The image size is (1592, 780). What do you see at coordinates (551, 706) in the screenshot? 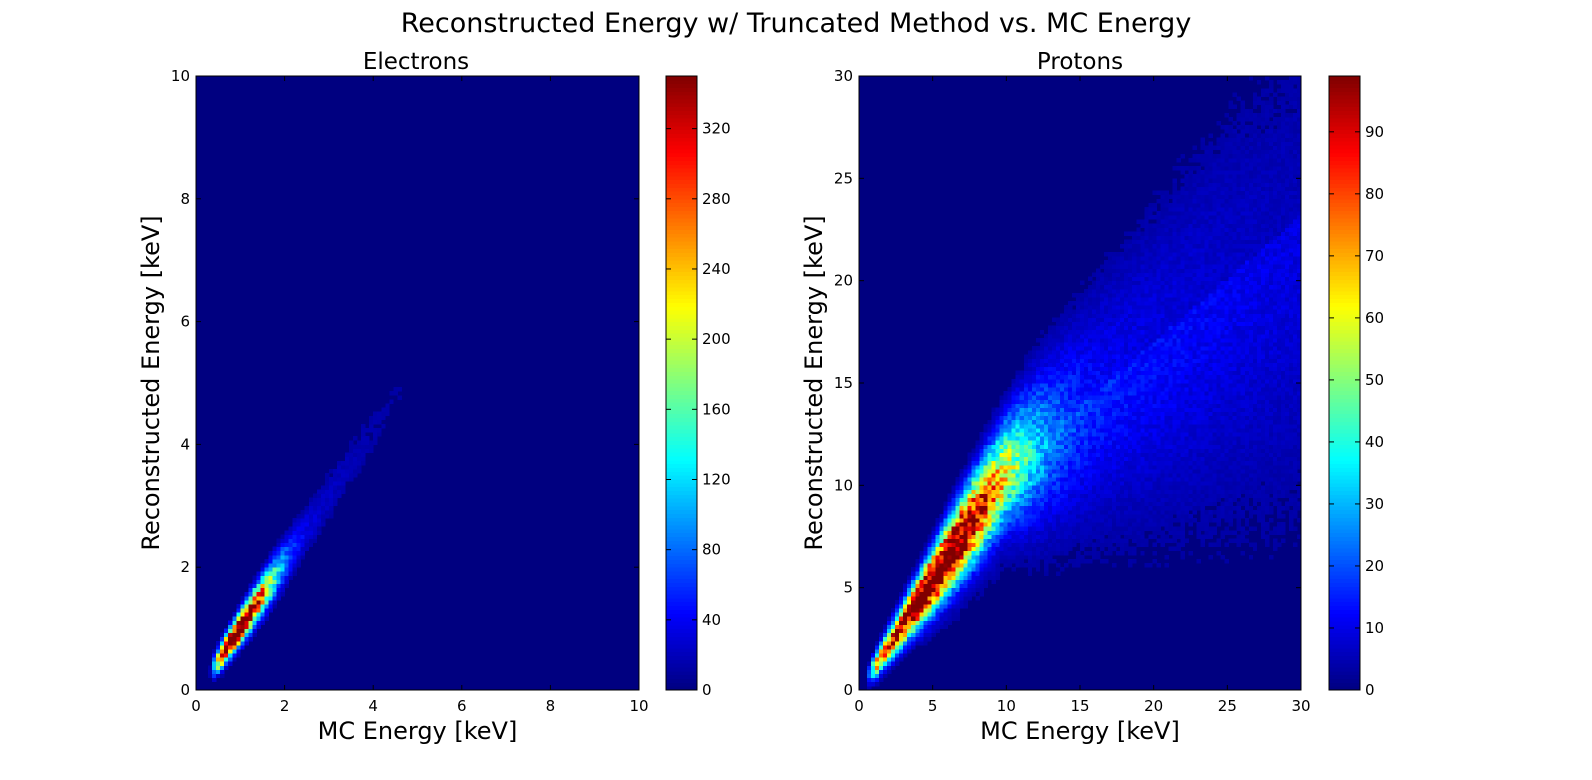
I see `x-tick-label: 8` at bounding box center [551, 706].